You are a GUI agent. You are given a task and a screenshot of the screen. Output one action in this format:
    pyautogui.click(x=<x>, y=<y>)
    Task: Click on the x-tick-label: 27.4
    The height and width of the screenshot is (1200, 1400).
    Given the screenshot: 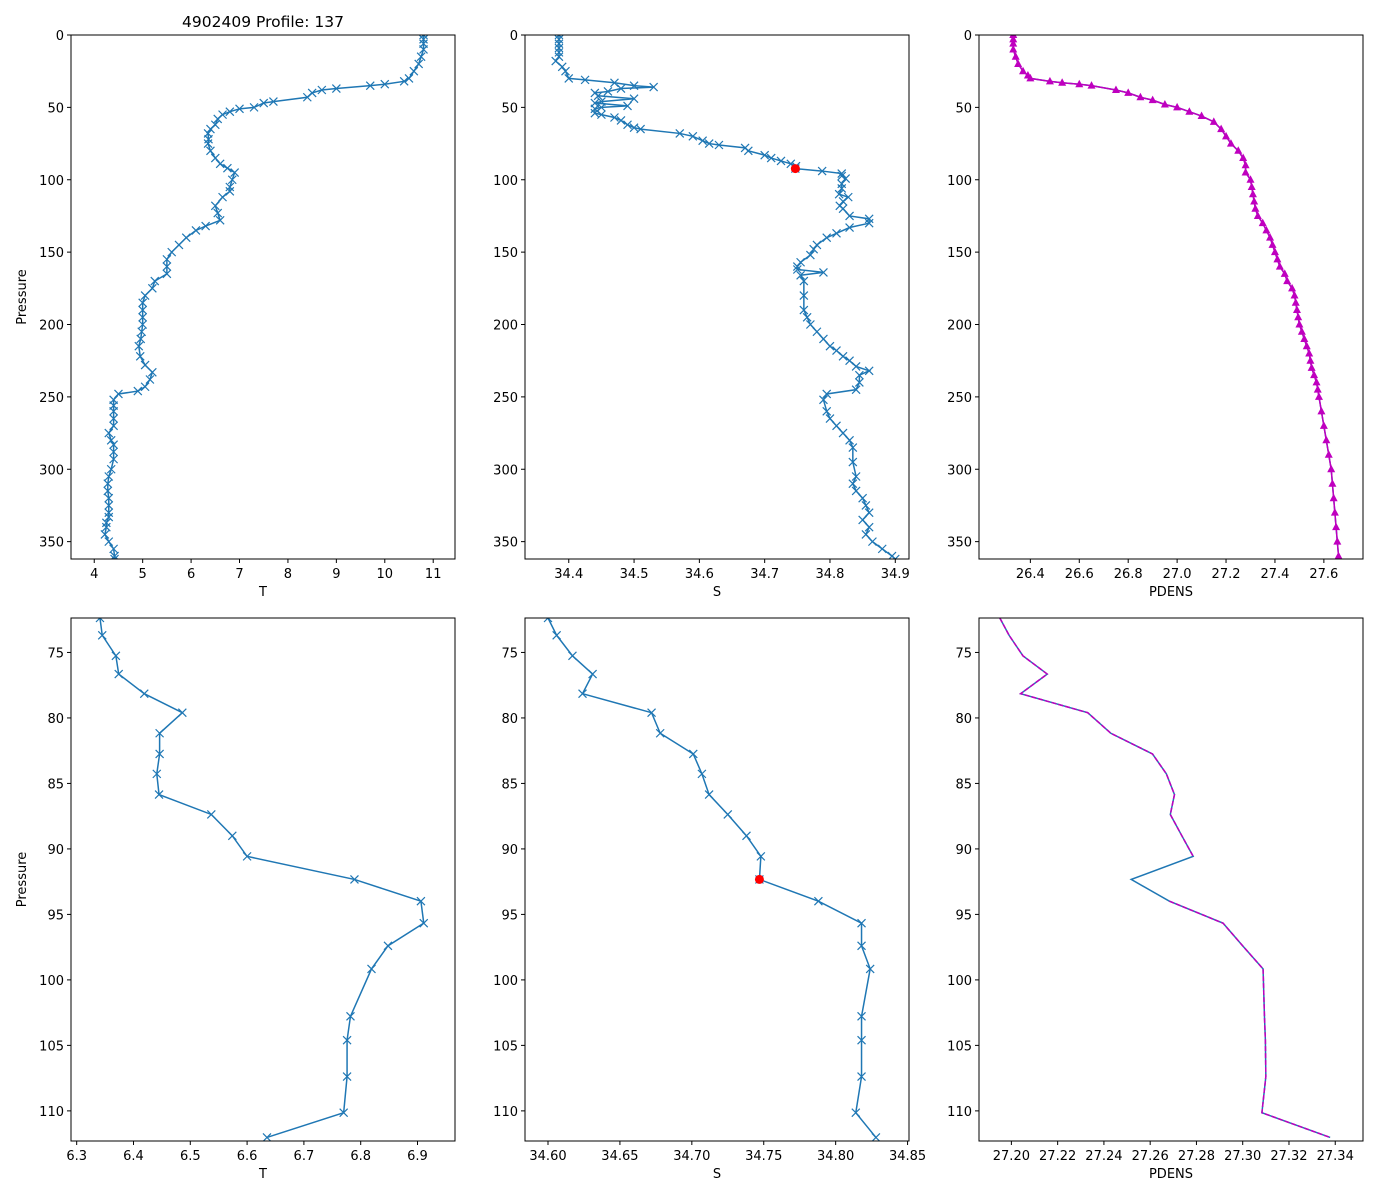 What is the action you would take?
    pyautogui.click(x=1274, y=574)
    